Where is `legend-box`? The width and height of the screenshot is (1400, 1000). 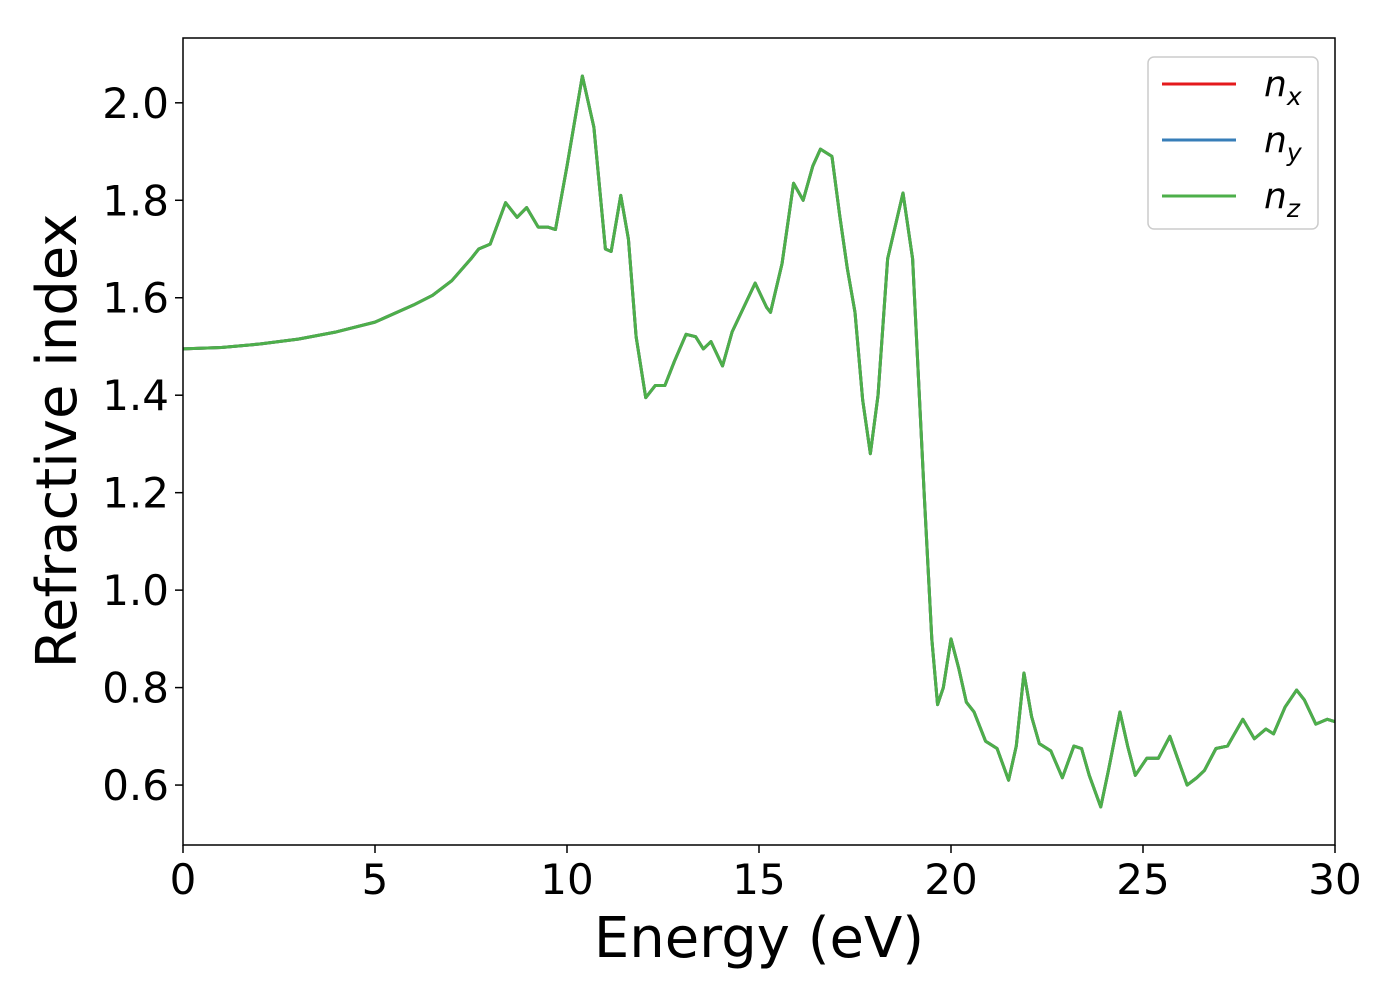 legend-box is located at coordinates (1233, 143).